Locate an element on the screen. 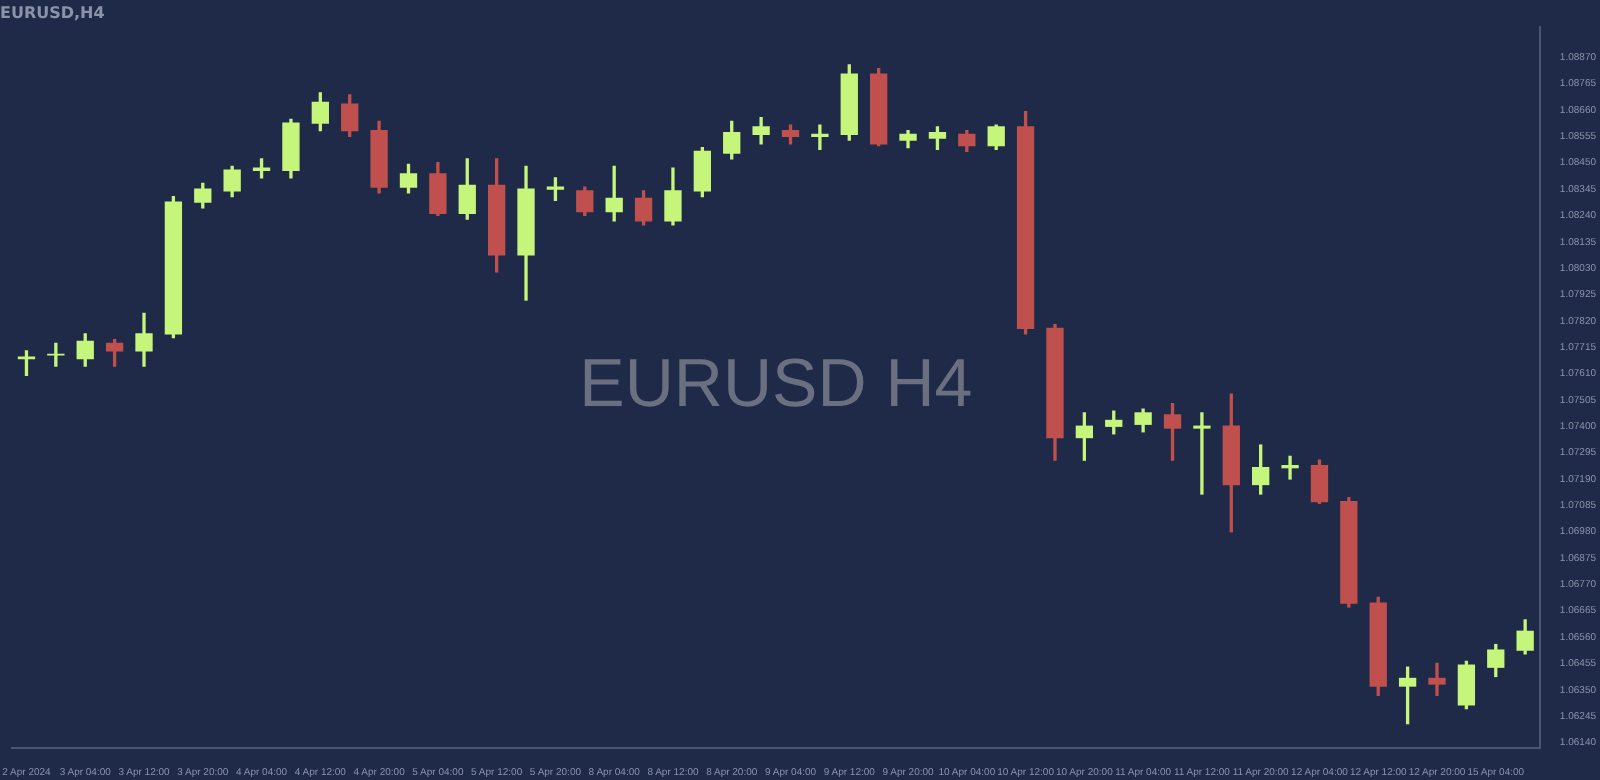 Image resolution: width=1600 pixels, height=780 pixels. annotation: EURUSD H4 is located at coordinates (776, 384).